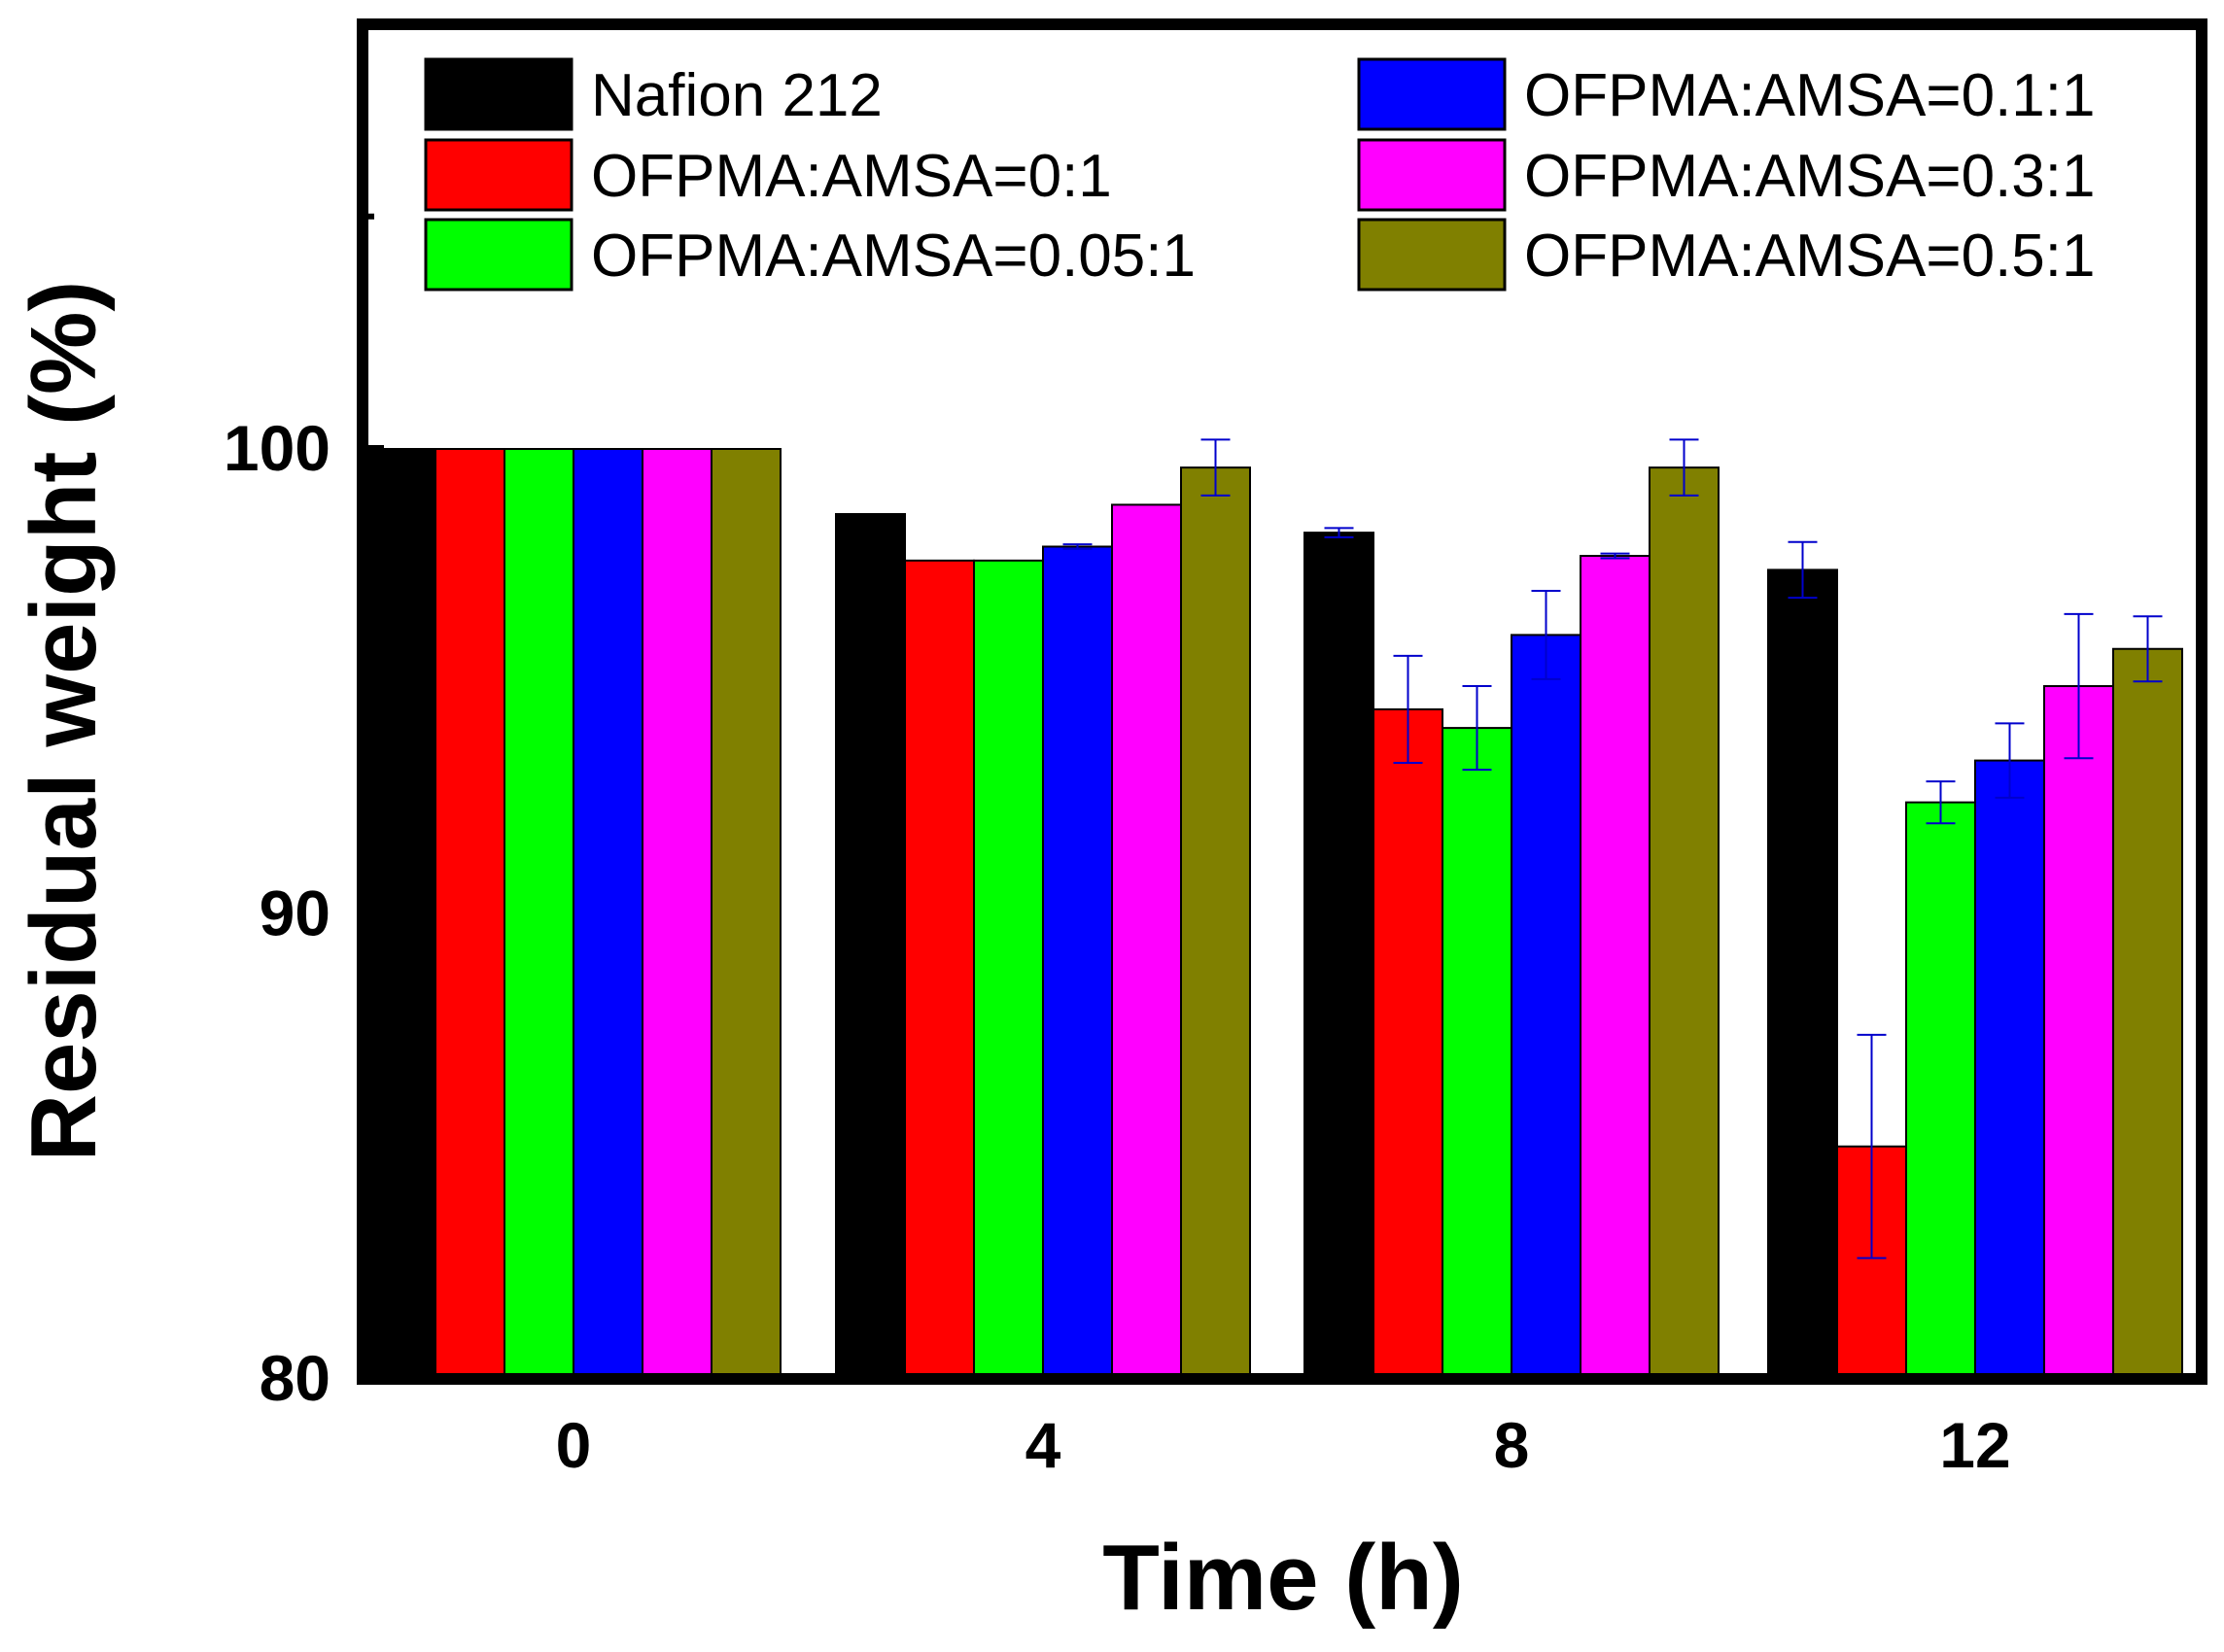  What do you see at coordinates (277, 448) in the screenshot?
I see `y-tick-label-100: 100` at bounding box center [277, 448].